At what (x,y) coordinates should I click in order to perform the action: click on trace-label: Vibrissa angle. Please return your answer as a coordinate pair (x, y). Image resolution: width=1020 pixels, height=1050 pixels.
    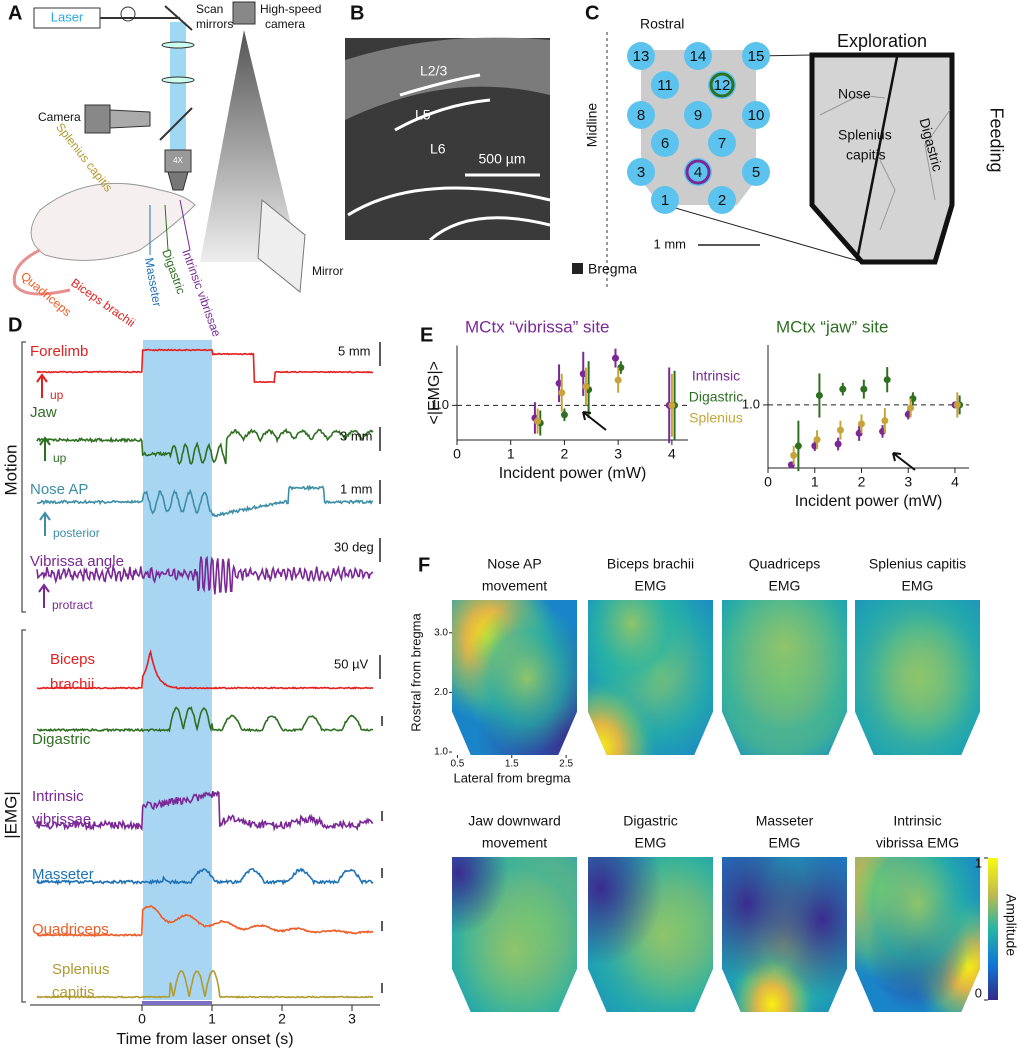
    Looking at the image, I should click on (77, 561).